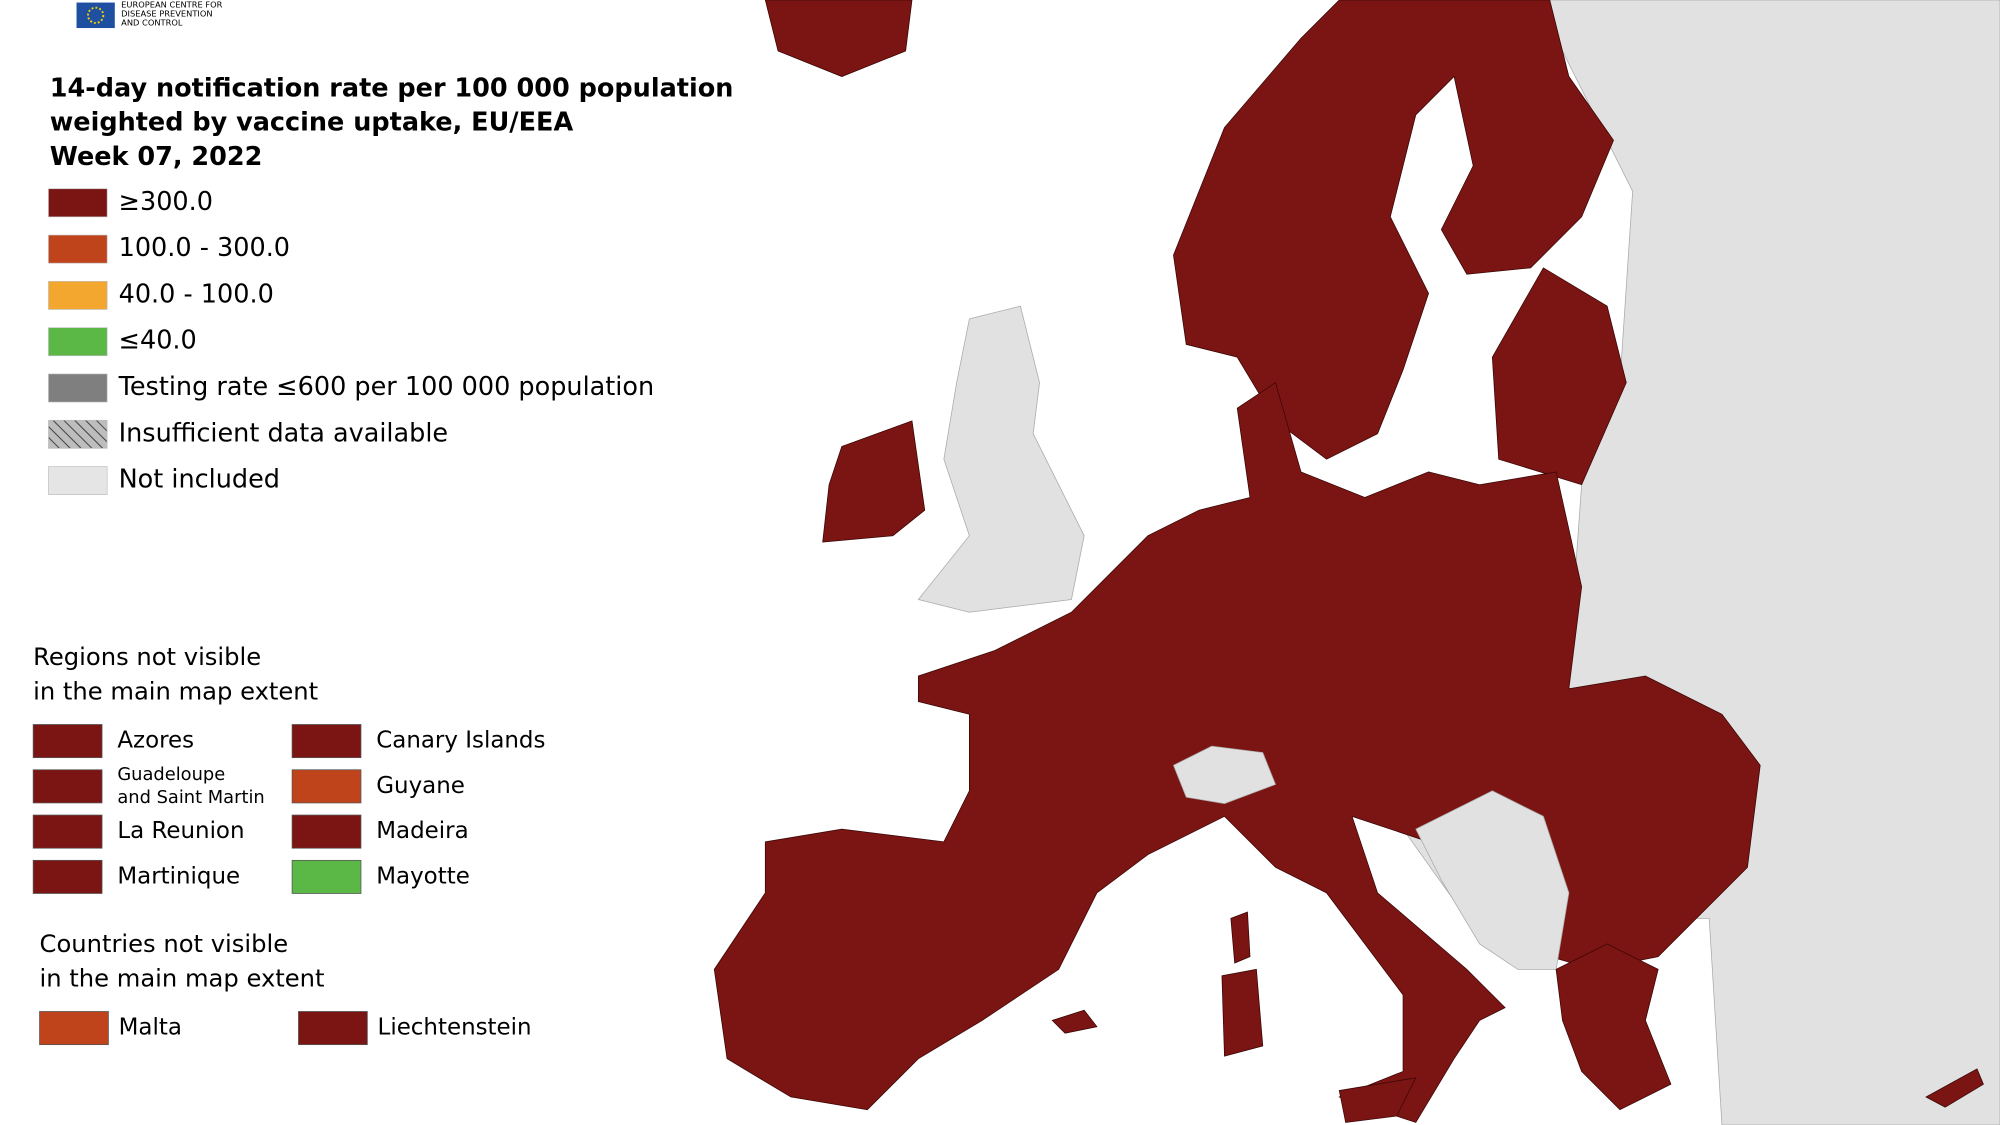 This screenshot has height=1125, width=2000. What do you see at coordinates (460, 741) in the screenshot?
I see `region-label: Canary Islands` at bounding box center [460, 741].